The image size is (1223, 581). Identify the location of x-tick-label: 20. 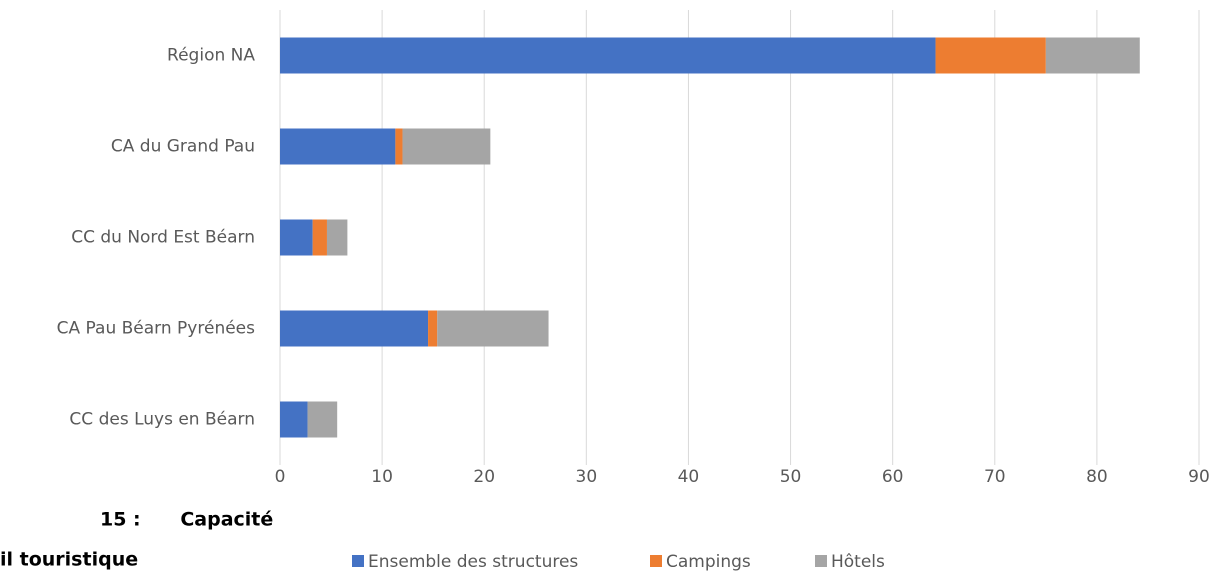
(484, 477).